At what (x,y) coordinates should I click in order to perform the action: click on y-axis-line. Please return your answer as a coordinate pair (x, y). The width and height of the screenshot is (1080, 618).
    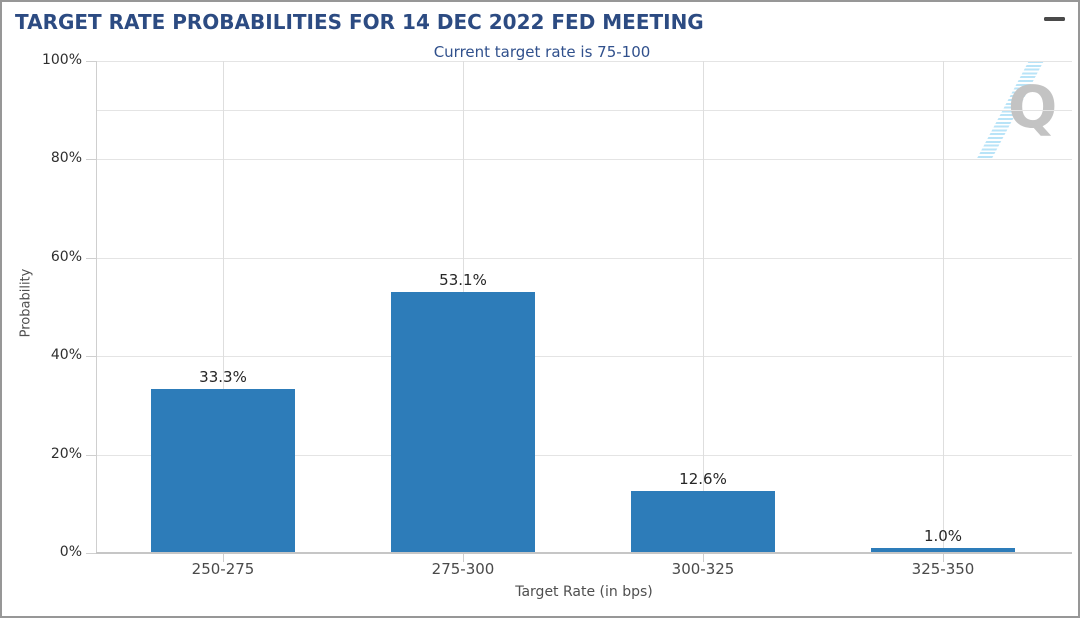
    Looking at the image, I should click on (96, 307).